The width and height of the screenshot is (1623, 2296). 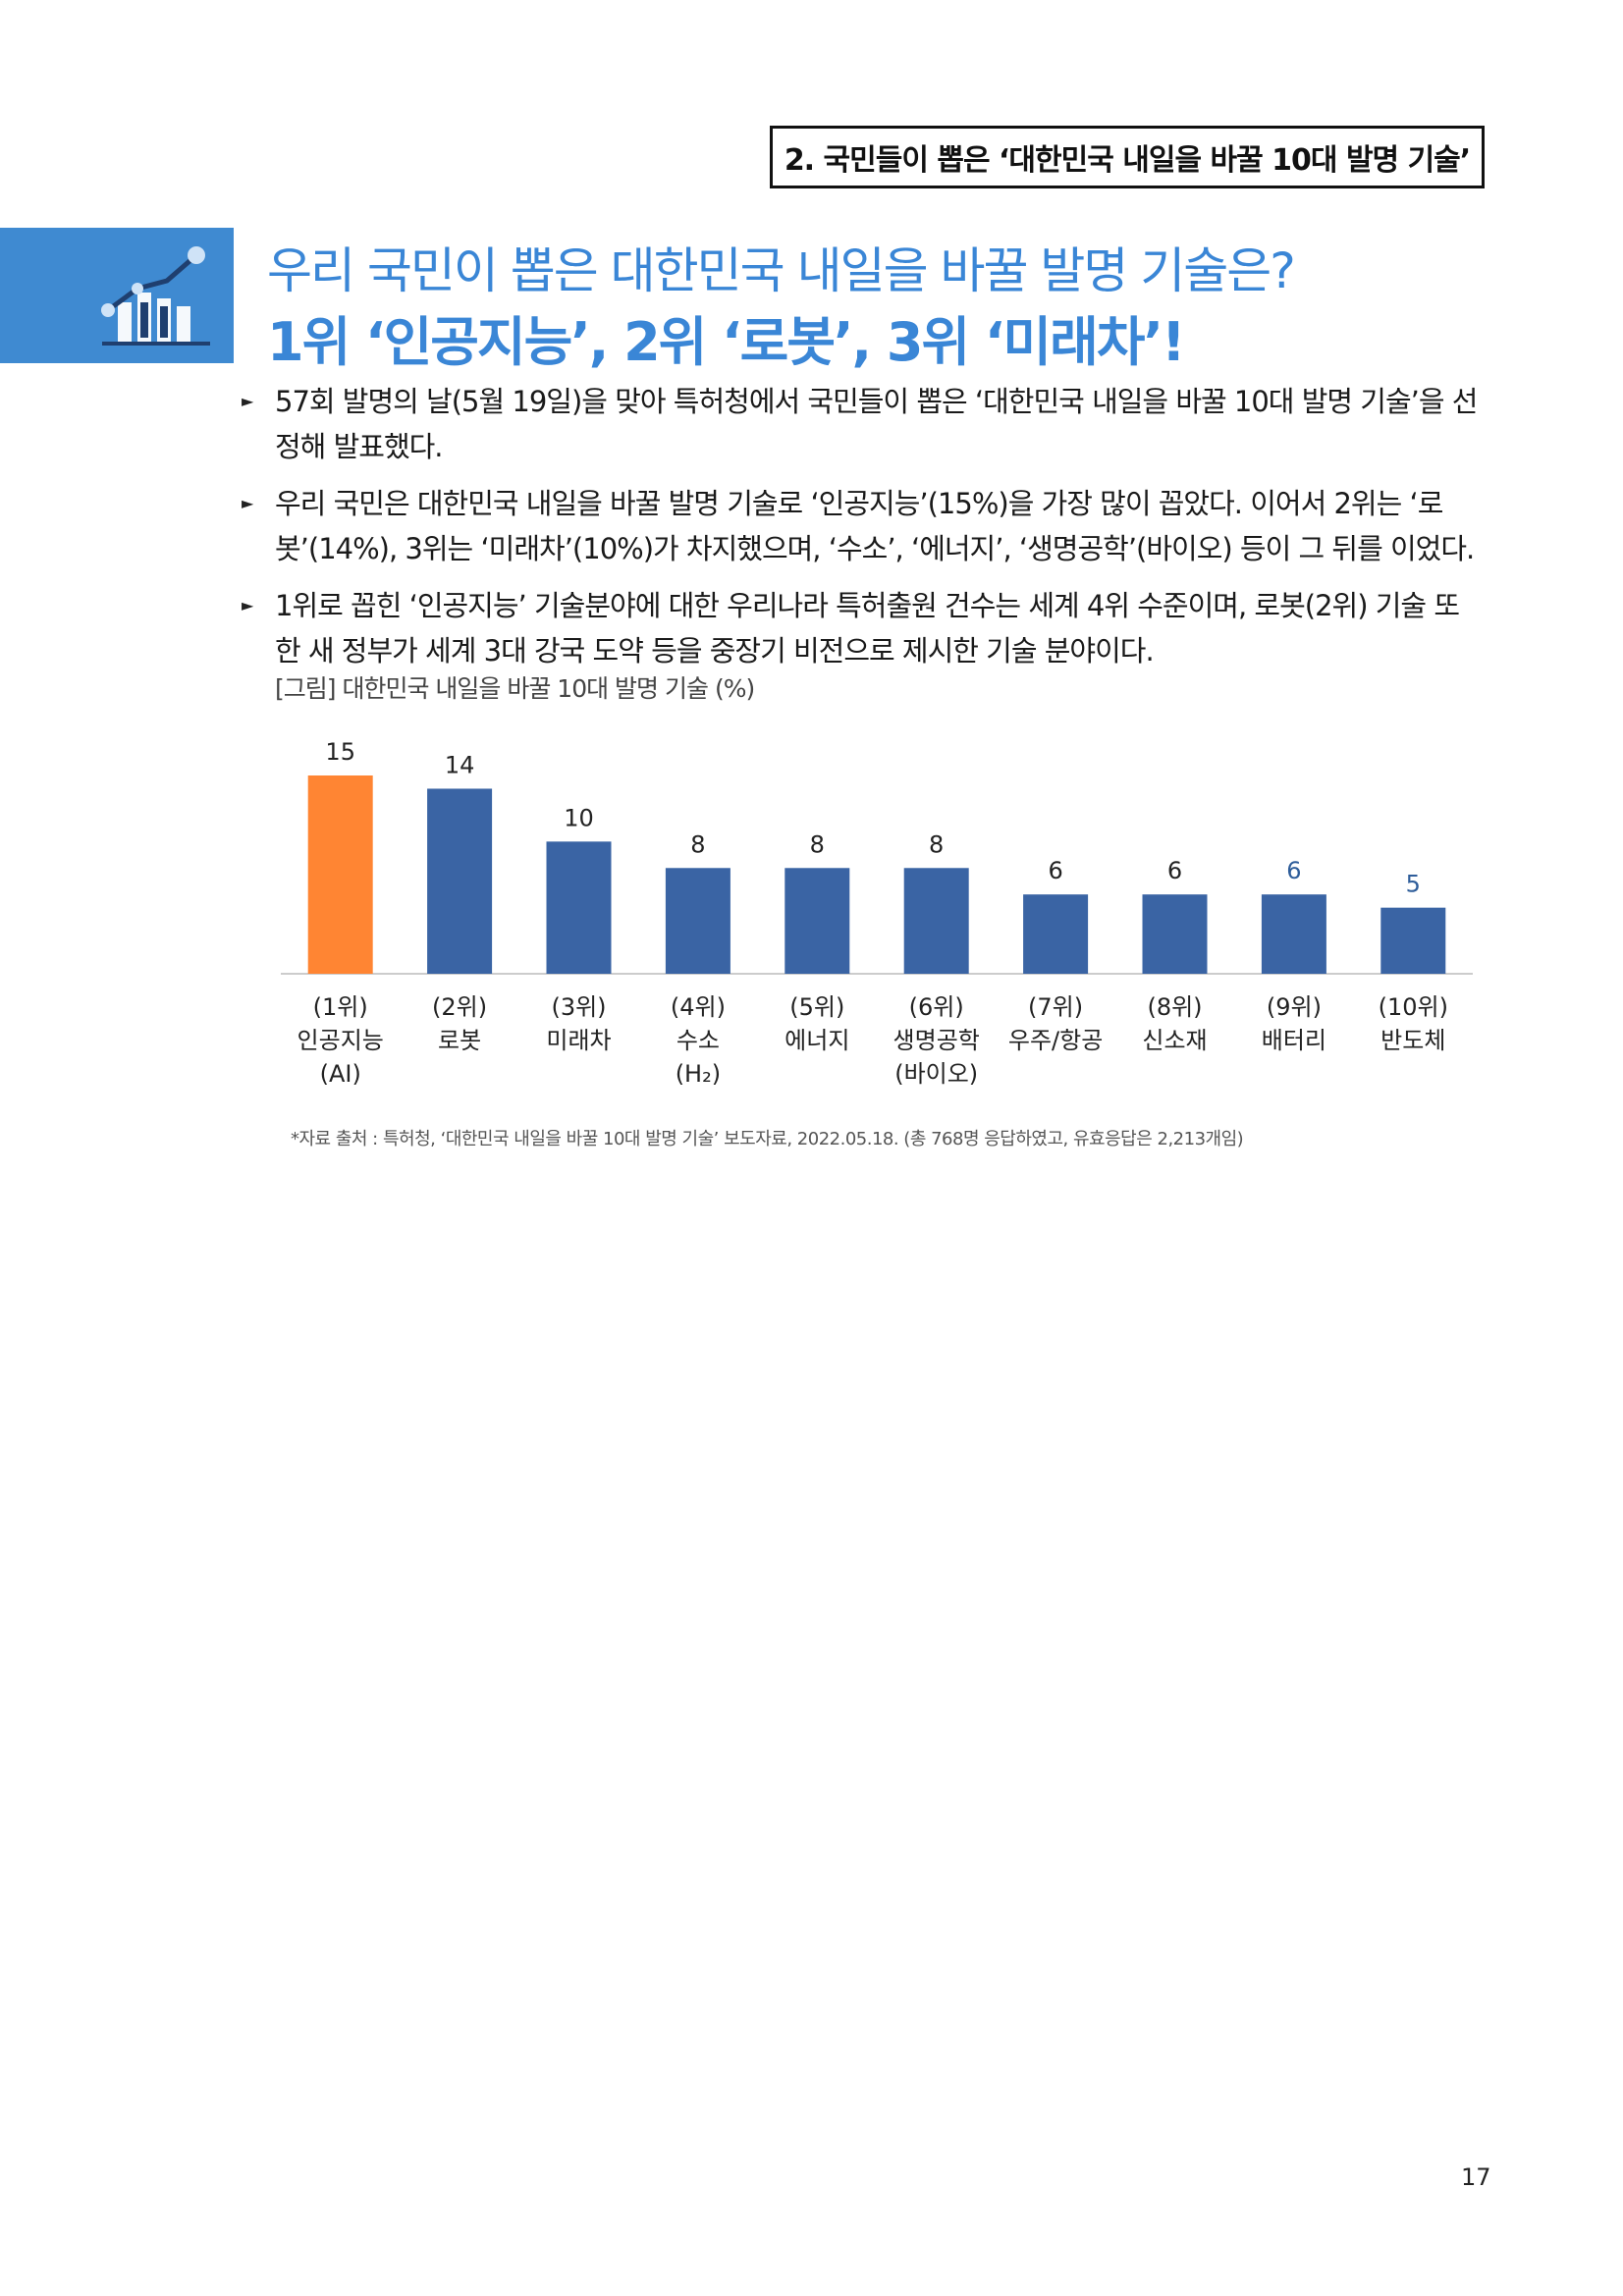 What do you see at coordinates (781, 270) in the screenshot?
I see `heading-question: 우리 국민이 뽑은 대한민국 내일을 바꿀 발명 기술은?` at bounding box center [781, 270].